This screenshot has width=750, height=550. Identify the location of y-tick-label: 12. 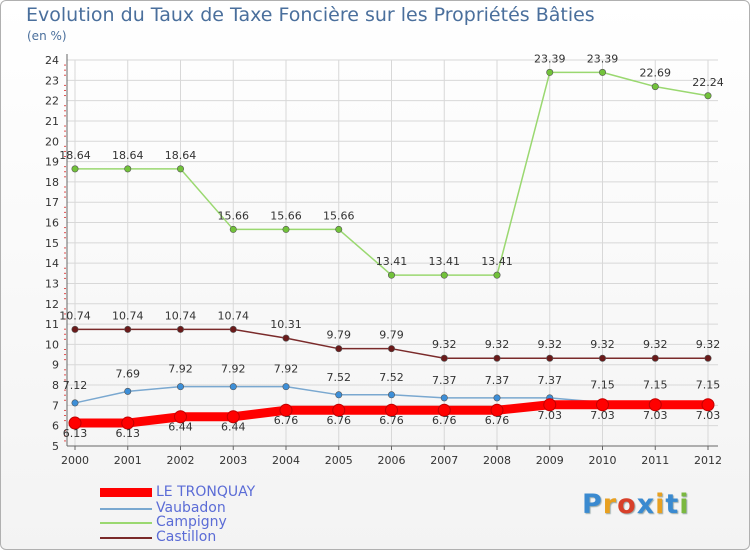
(52, 304).